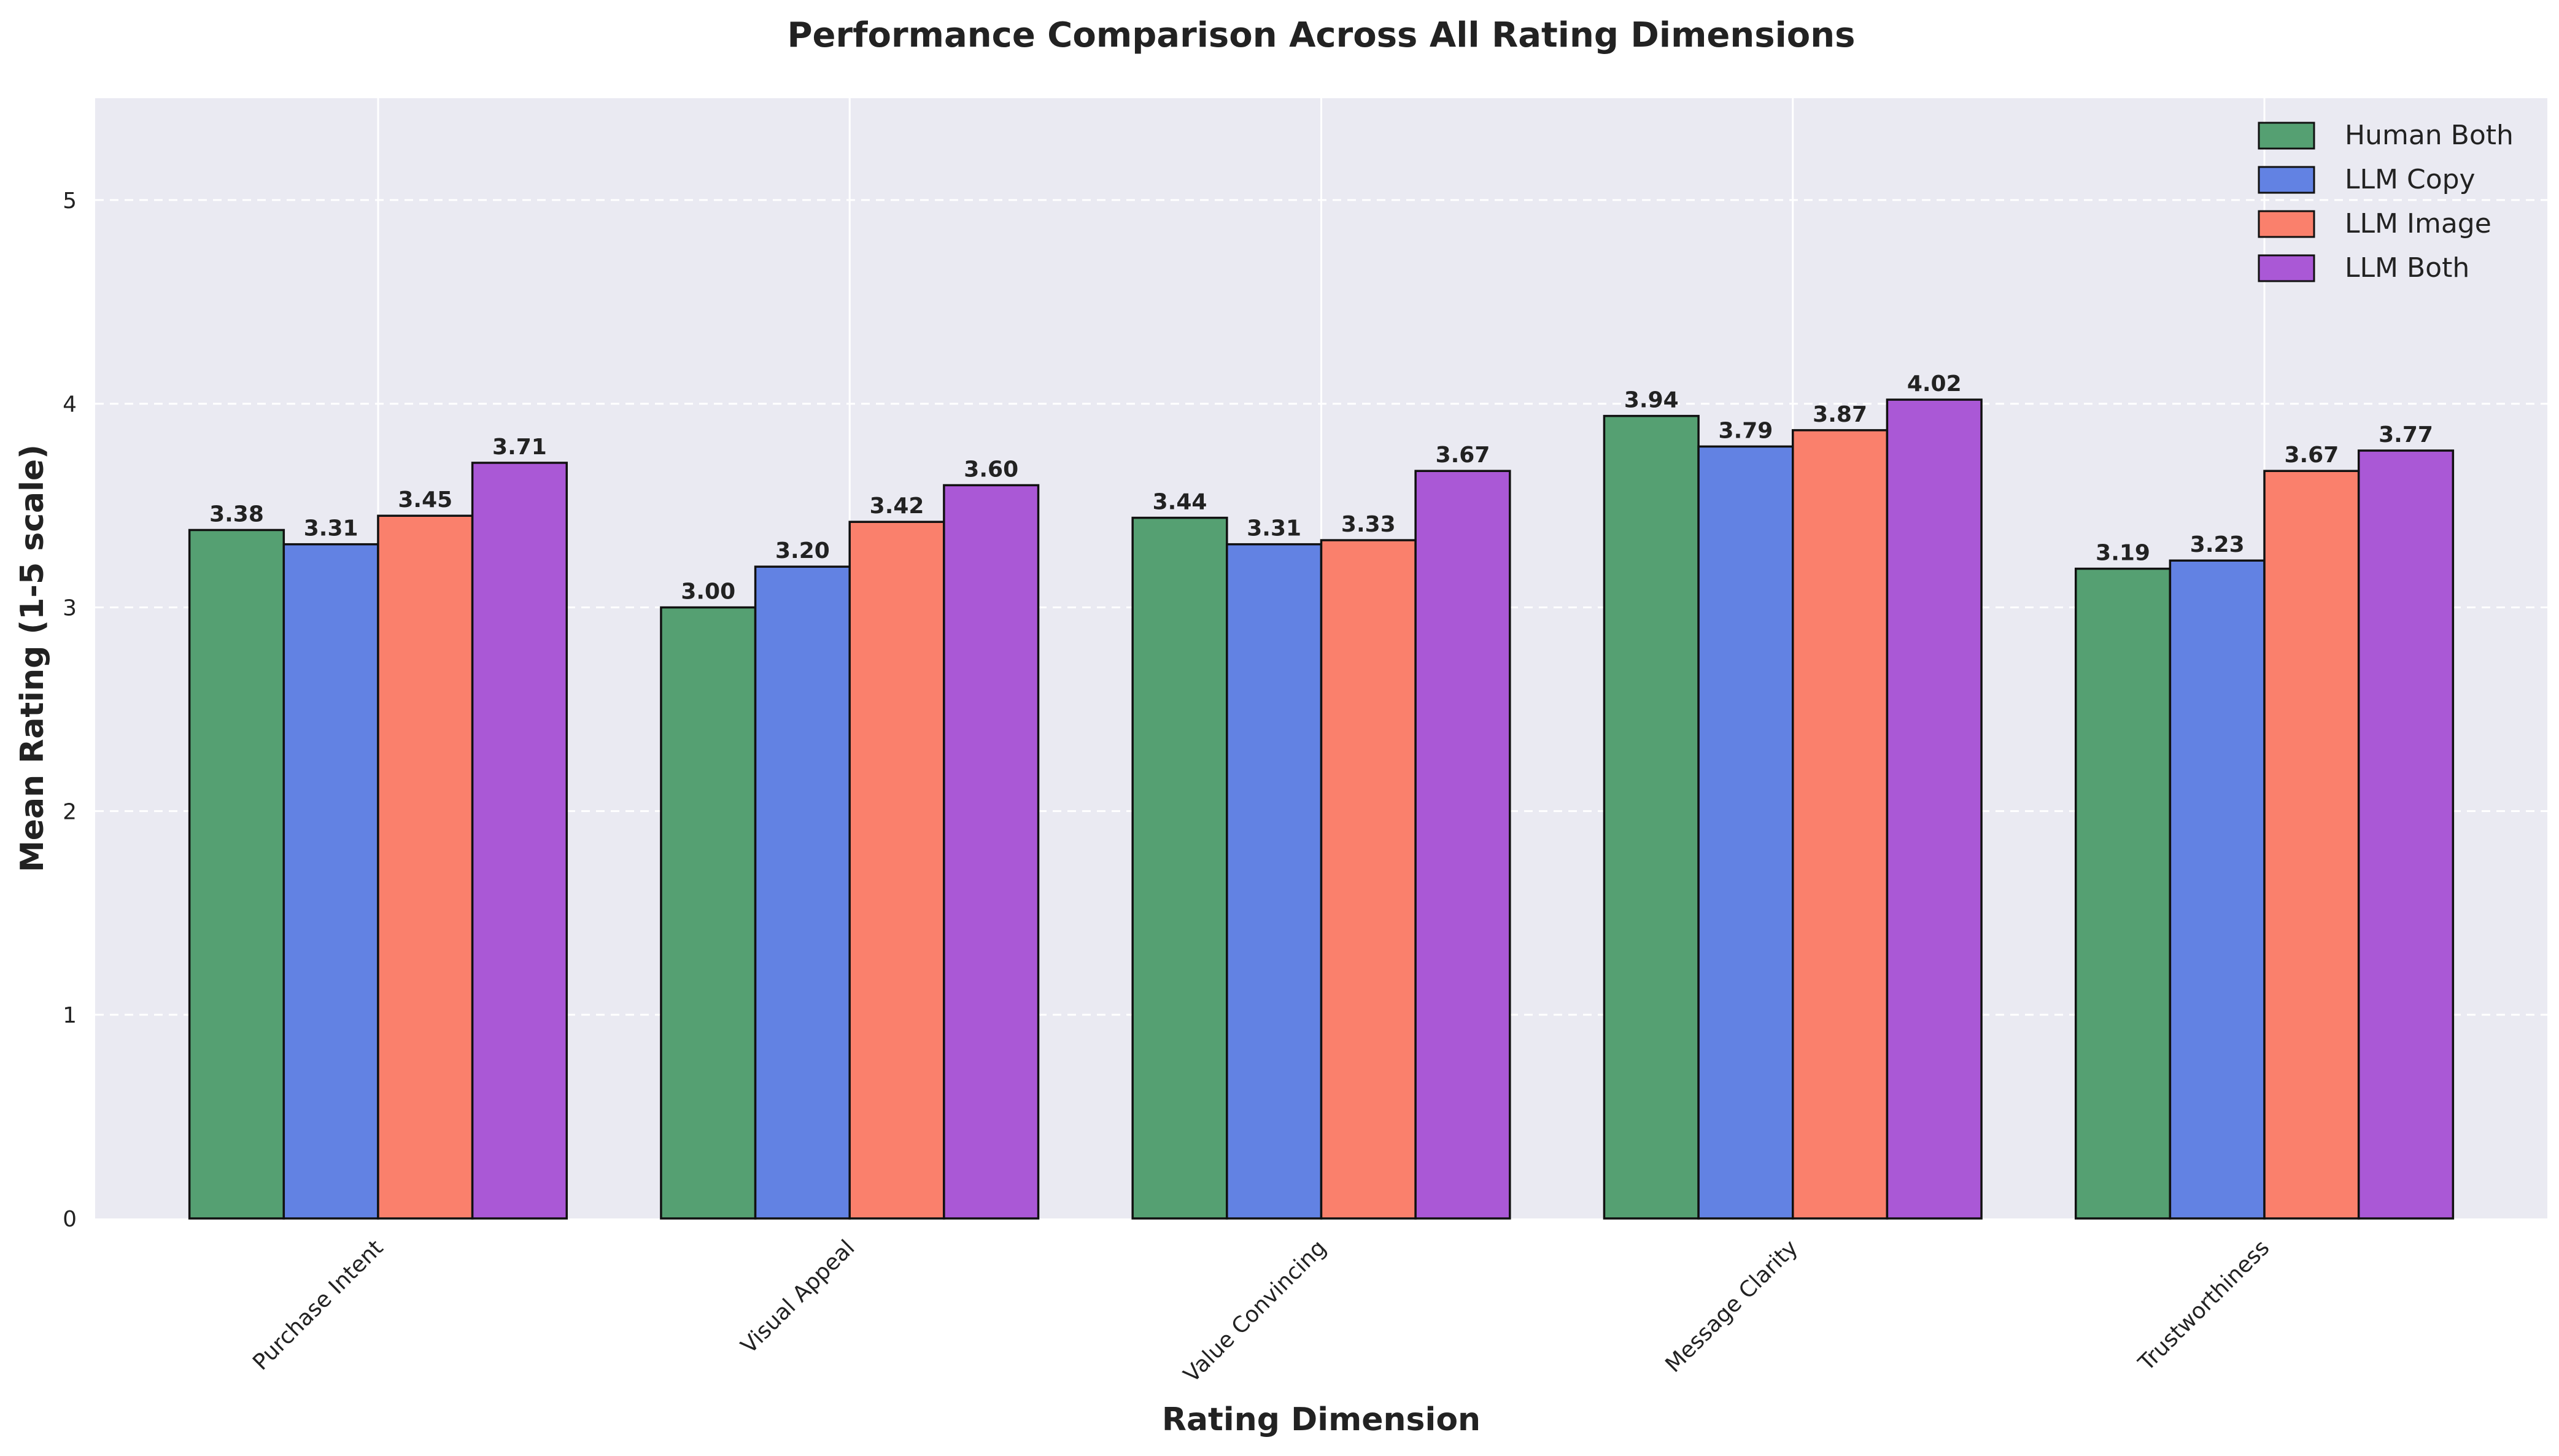  Describe the element at coordinates (2410, 179) in the screenshot. I see `legend-label: LLM Copy` at that location.